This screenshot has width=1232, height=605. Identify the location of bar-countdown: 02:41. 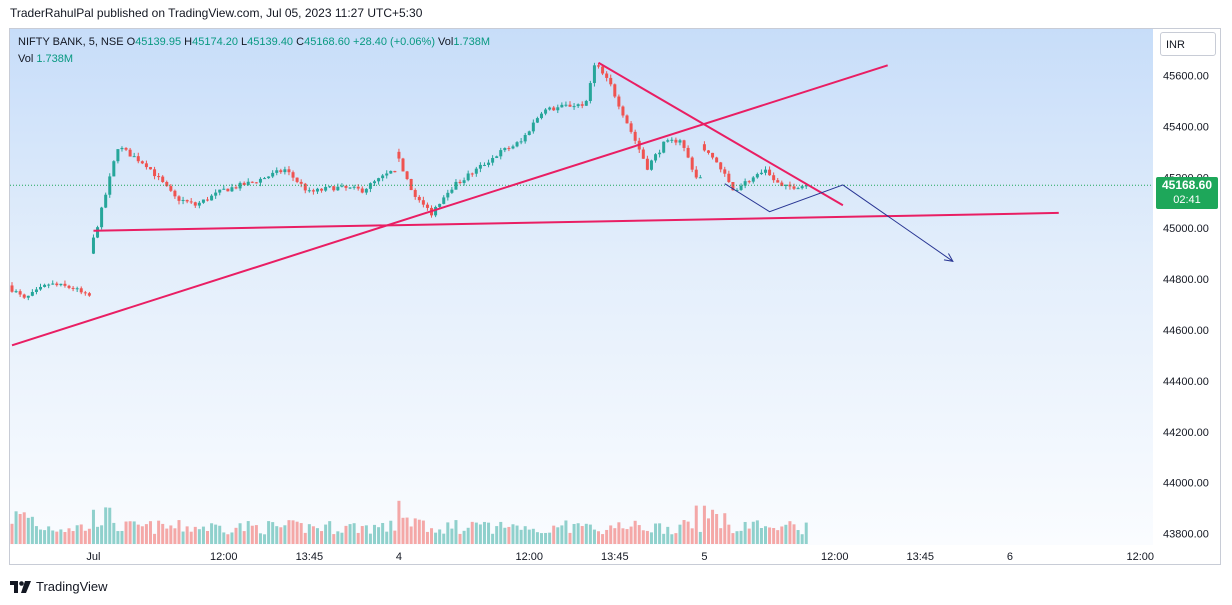
(1187, 200).